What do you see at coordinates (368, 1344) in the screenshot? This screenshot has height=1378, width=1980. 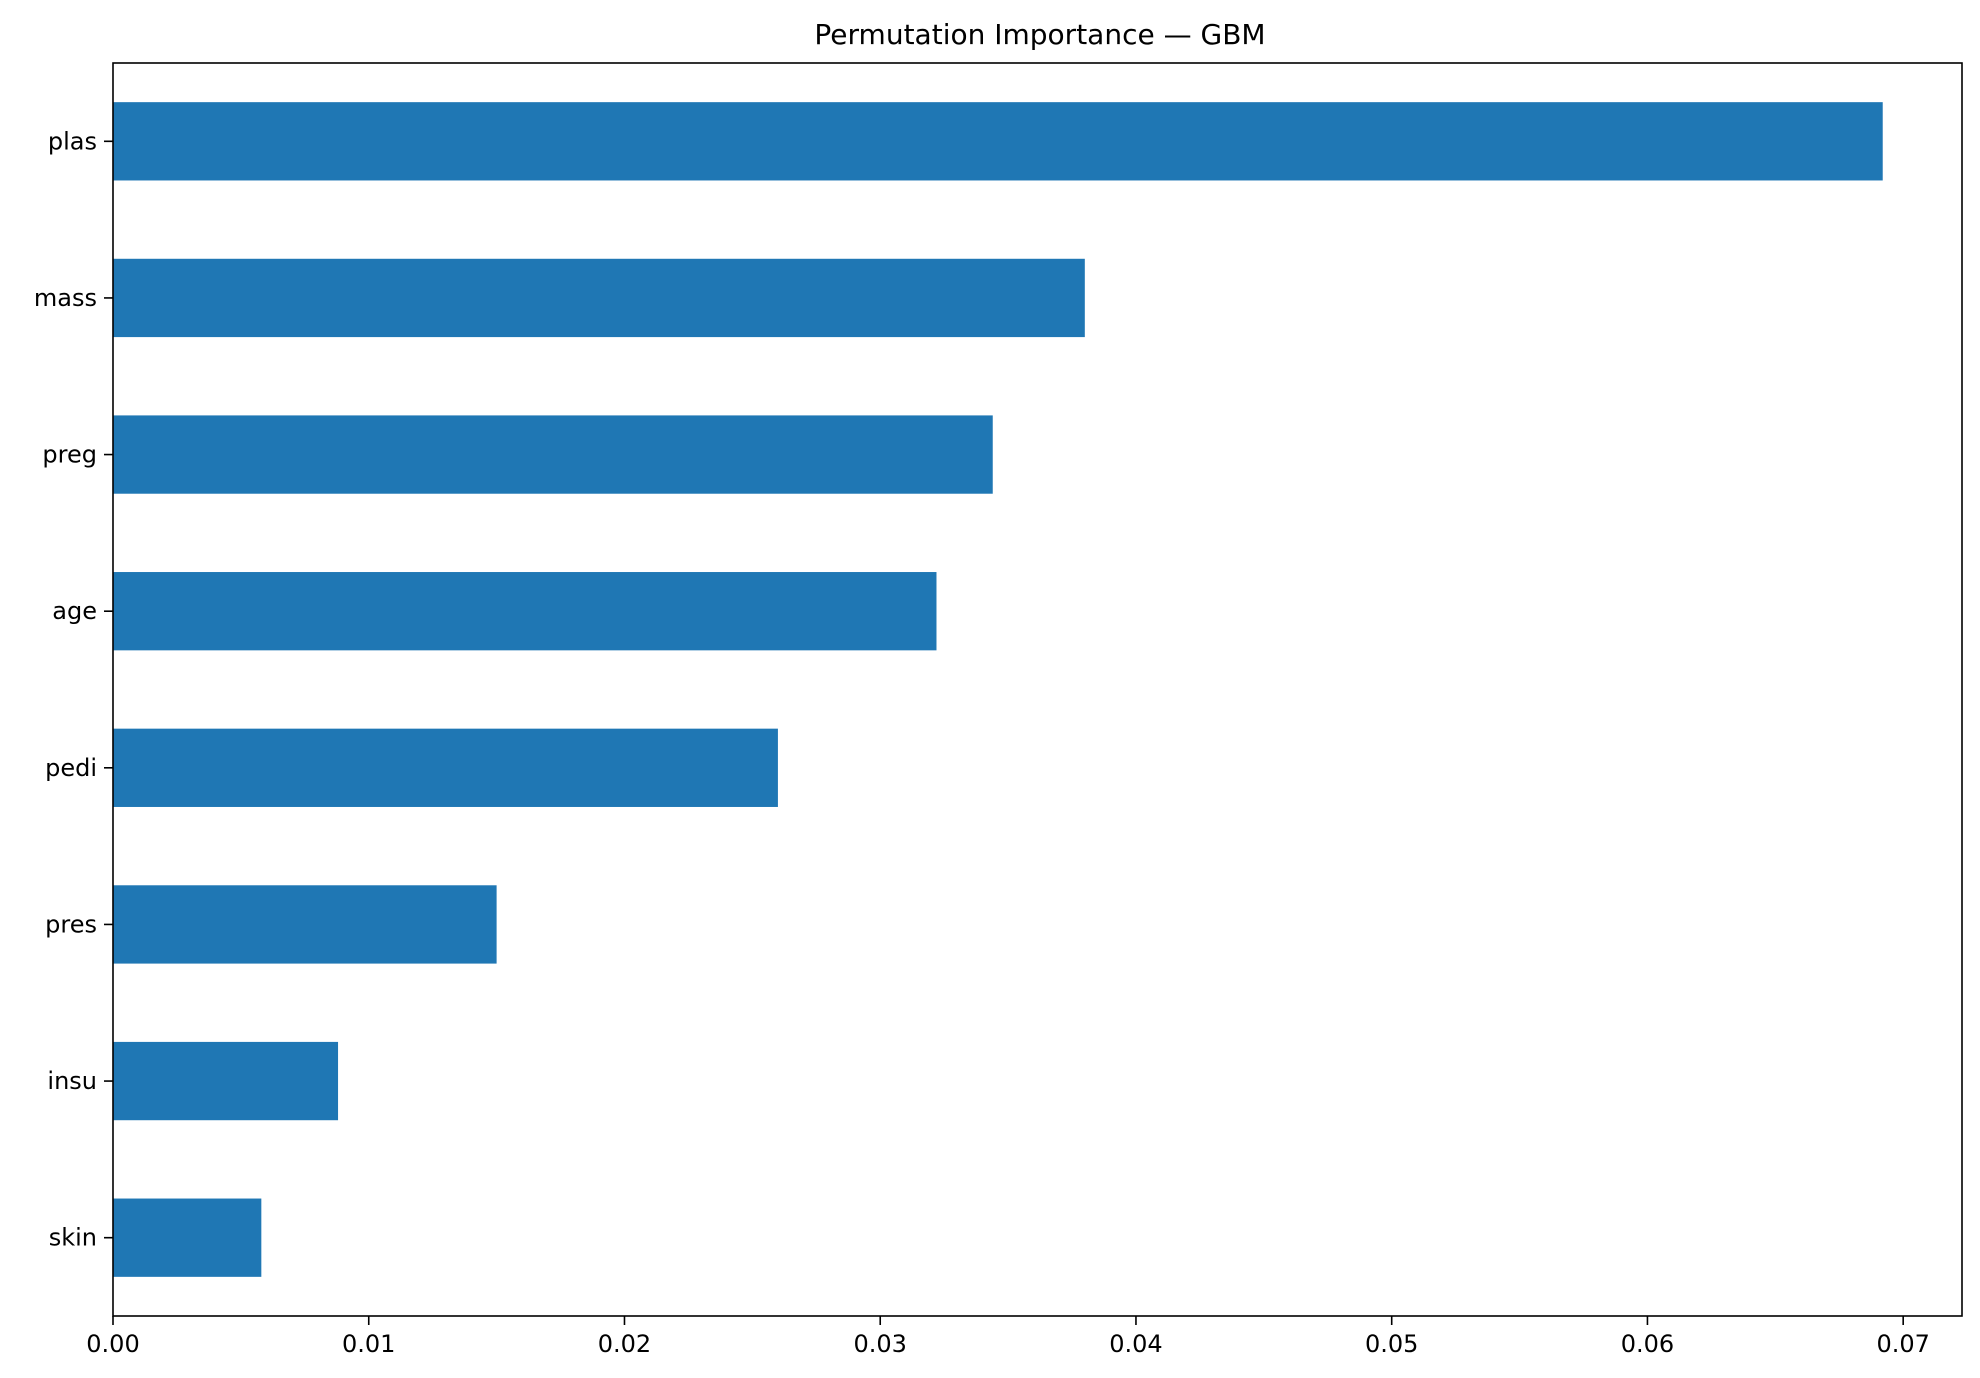 I see `x-tick-label: 0.01` at bounding box center [368, 1344].